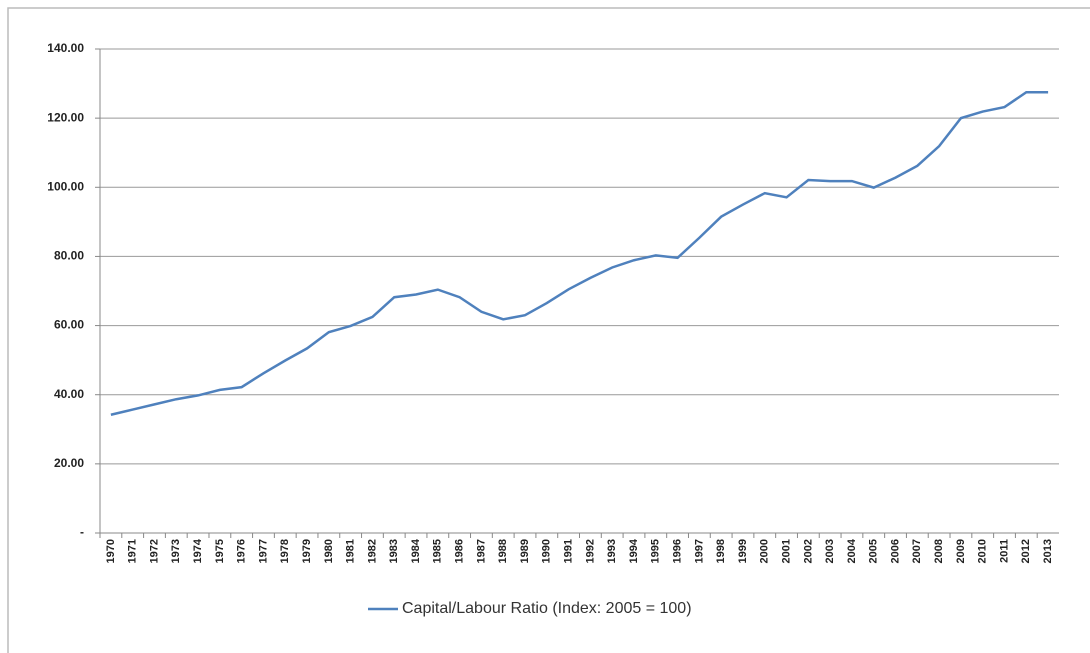 The height and width of the screenshot is (653, 1090). I want to click on x-tick-label: 2005, so click(874, 551).